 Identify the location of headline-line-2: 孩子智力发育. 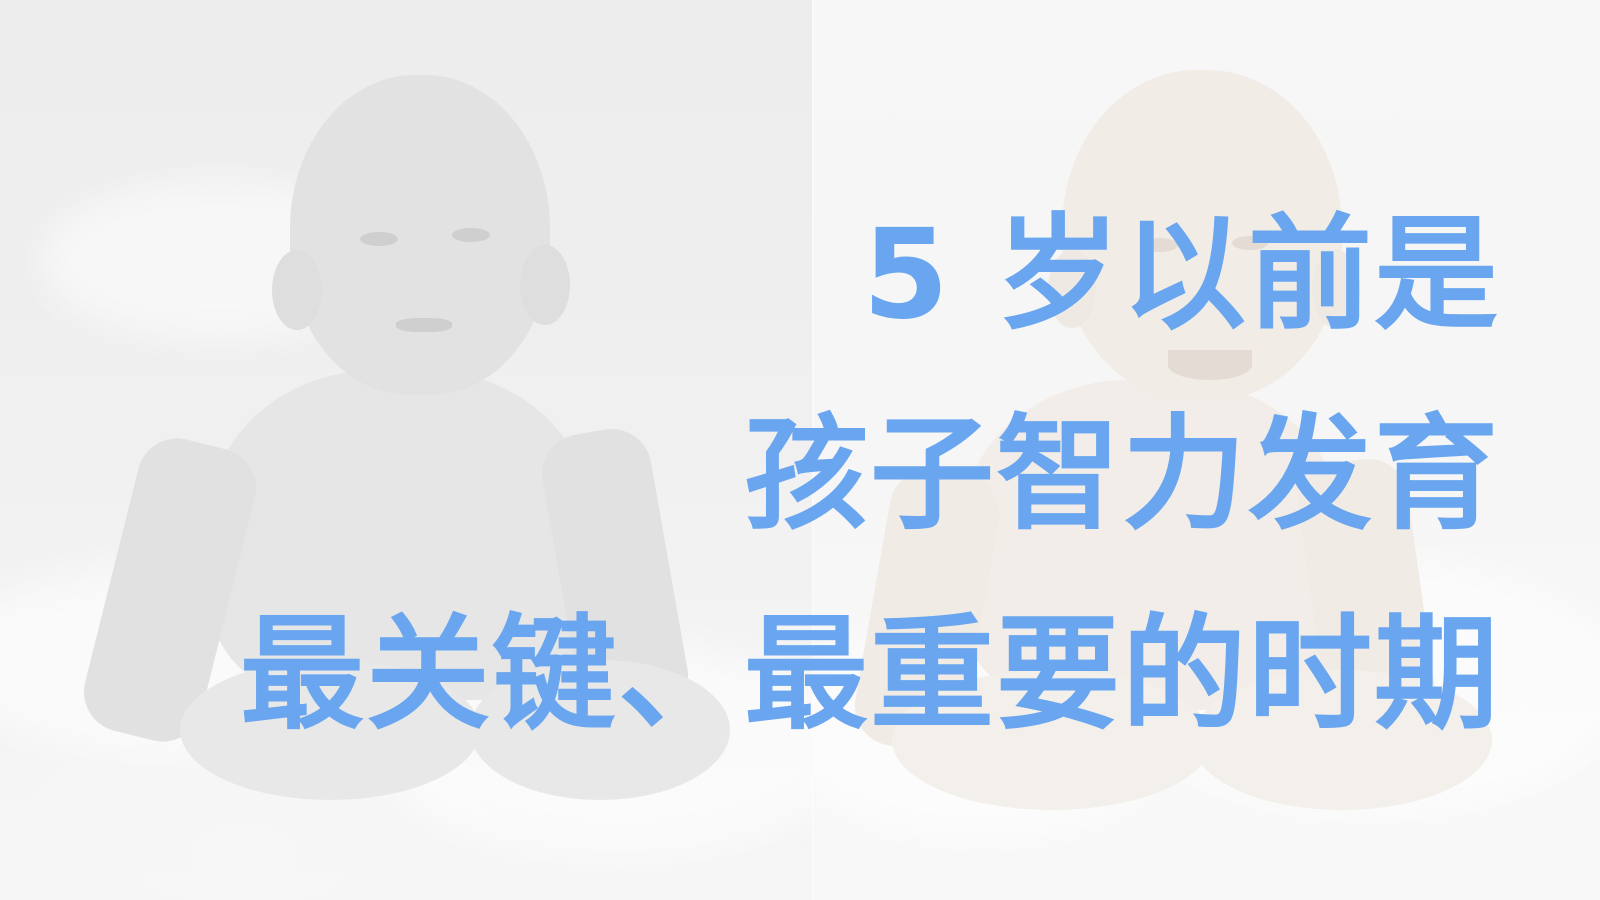
(1121, 475).